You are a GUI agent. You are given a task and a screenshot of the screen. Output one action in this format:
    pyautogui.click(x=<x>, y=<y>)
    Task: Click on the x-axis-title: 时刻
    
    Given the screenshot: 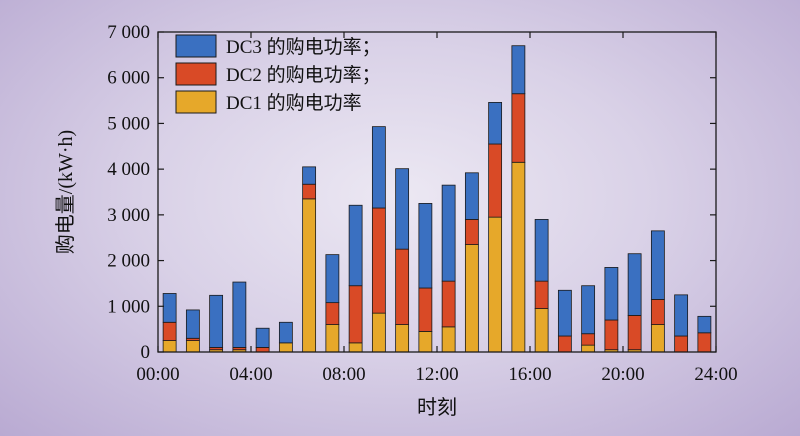 What is the action you would take?
    pyautogui.click(x=437, y=407)
    